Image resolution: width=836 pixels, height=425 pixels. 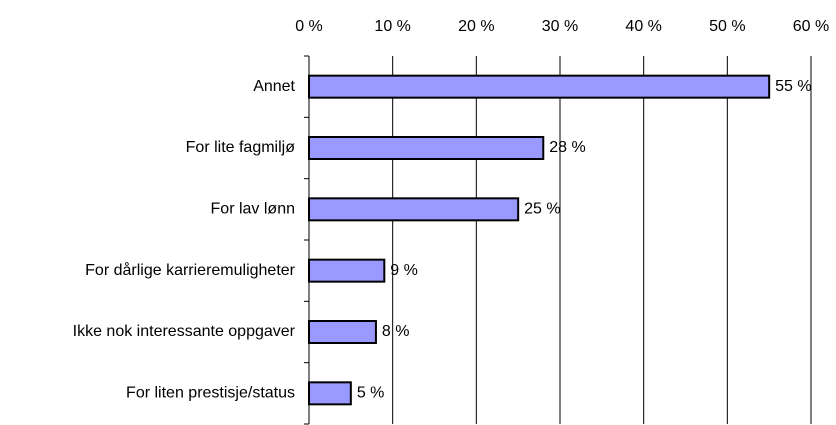 I want to click on y-tick-label: Ikke nok interessante oppgaver, so click(x=184, y=331).